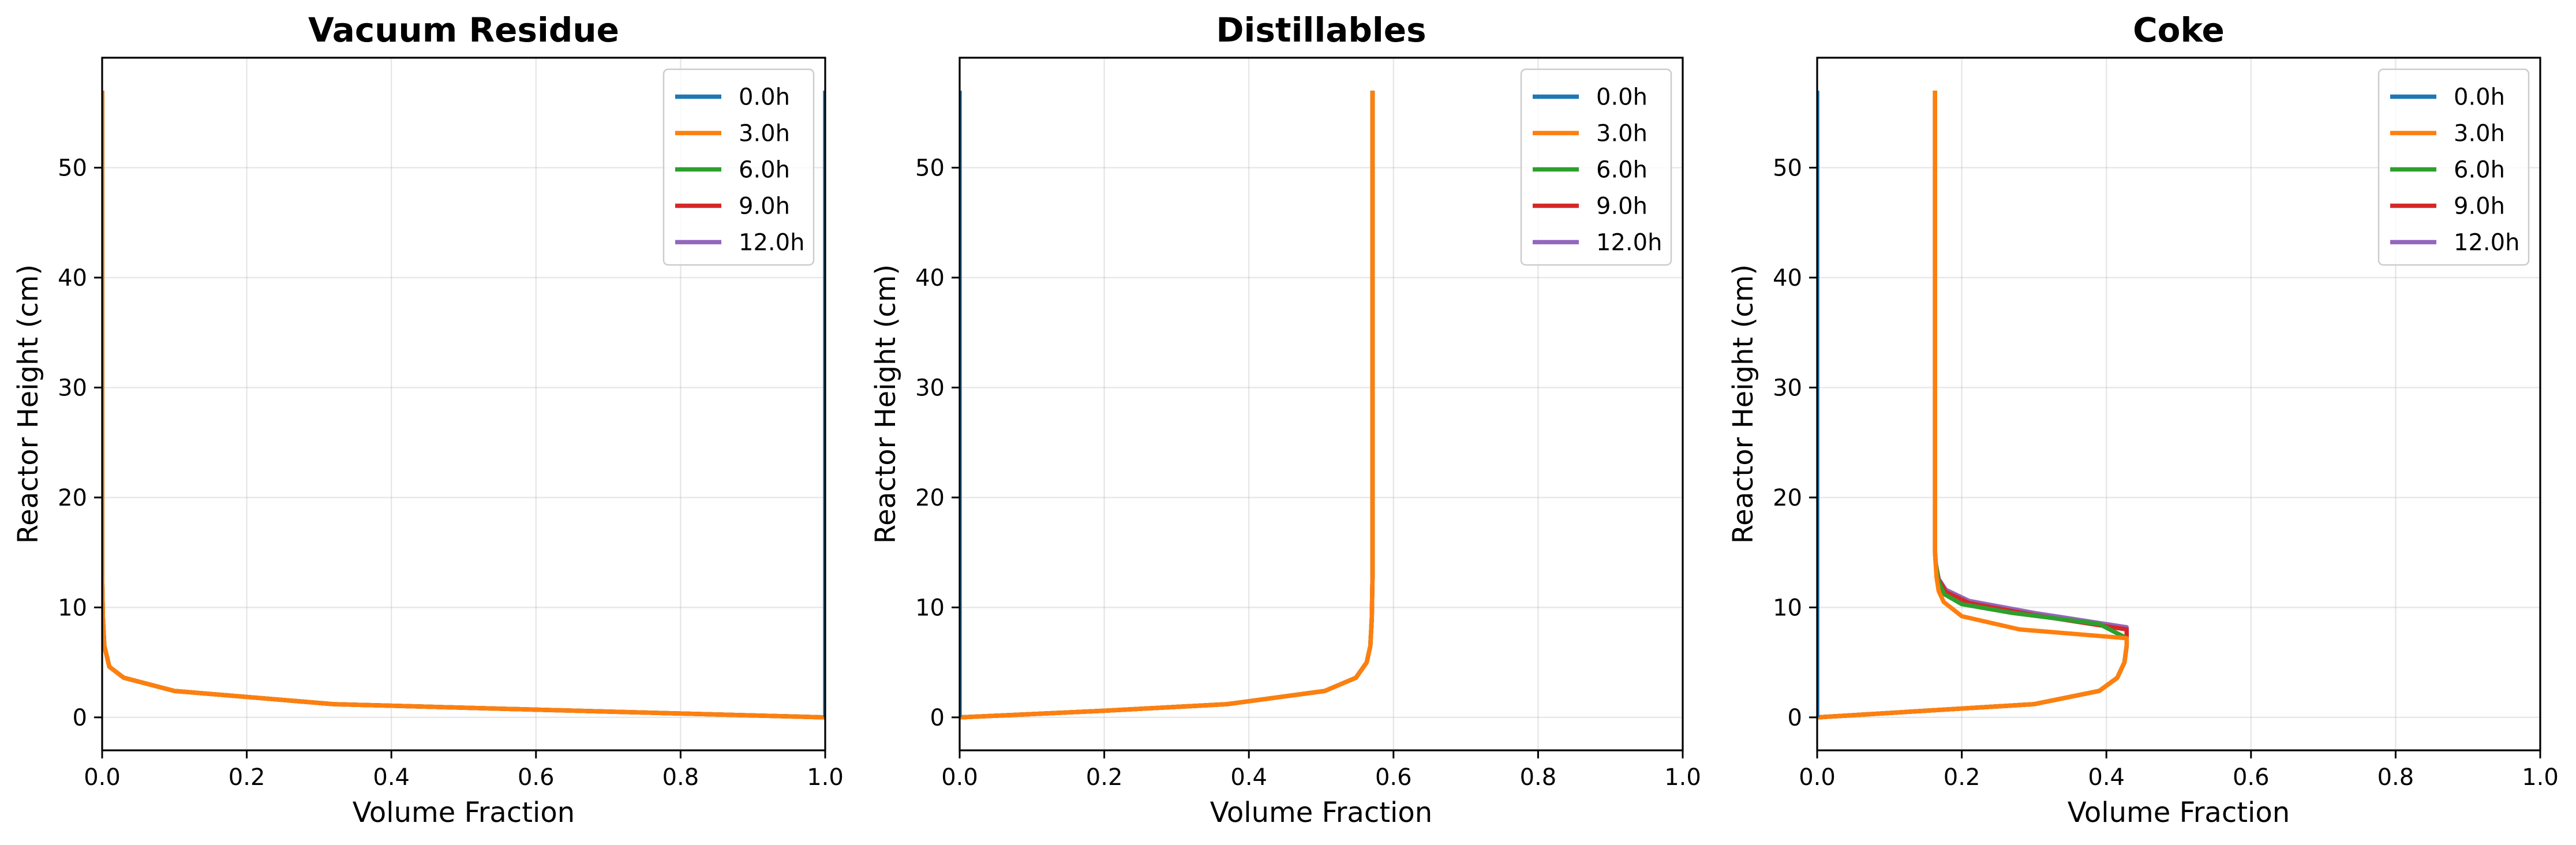  What do you see at coordinates (2179, 30) in the screenshot?
I see `chart-title: Coke` at bounding box center [2179, 30].